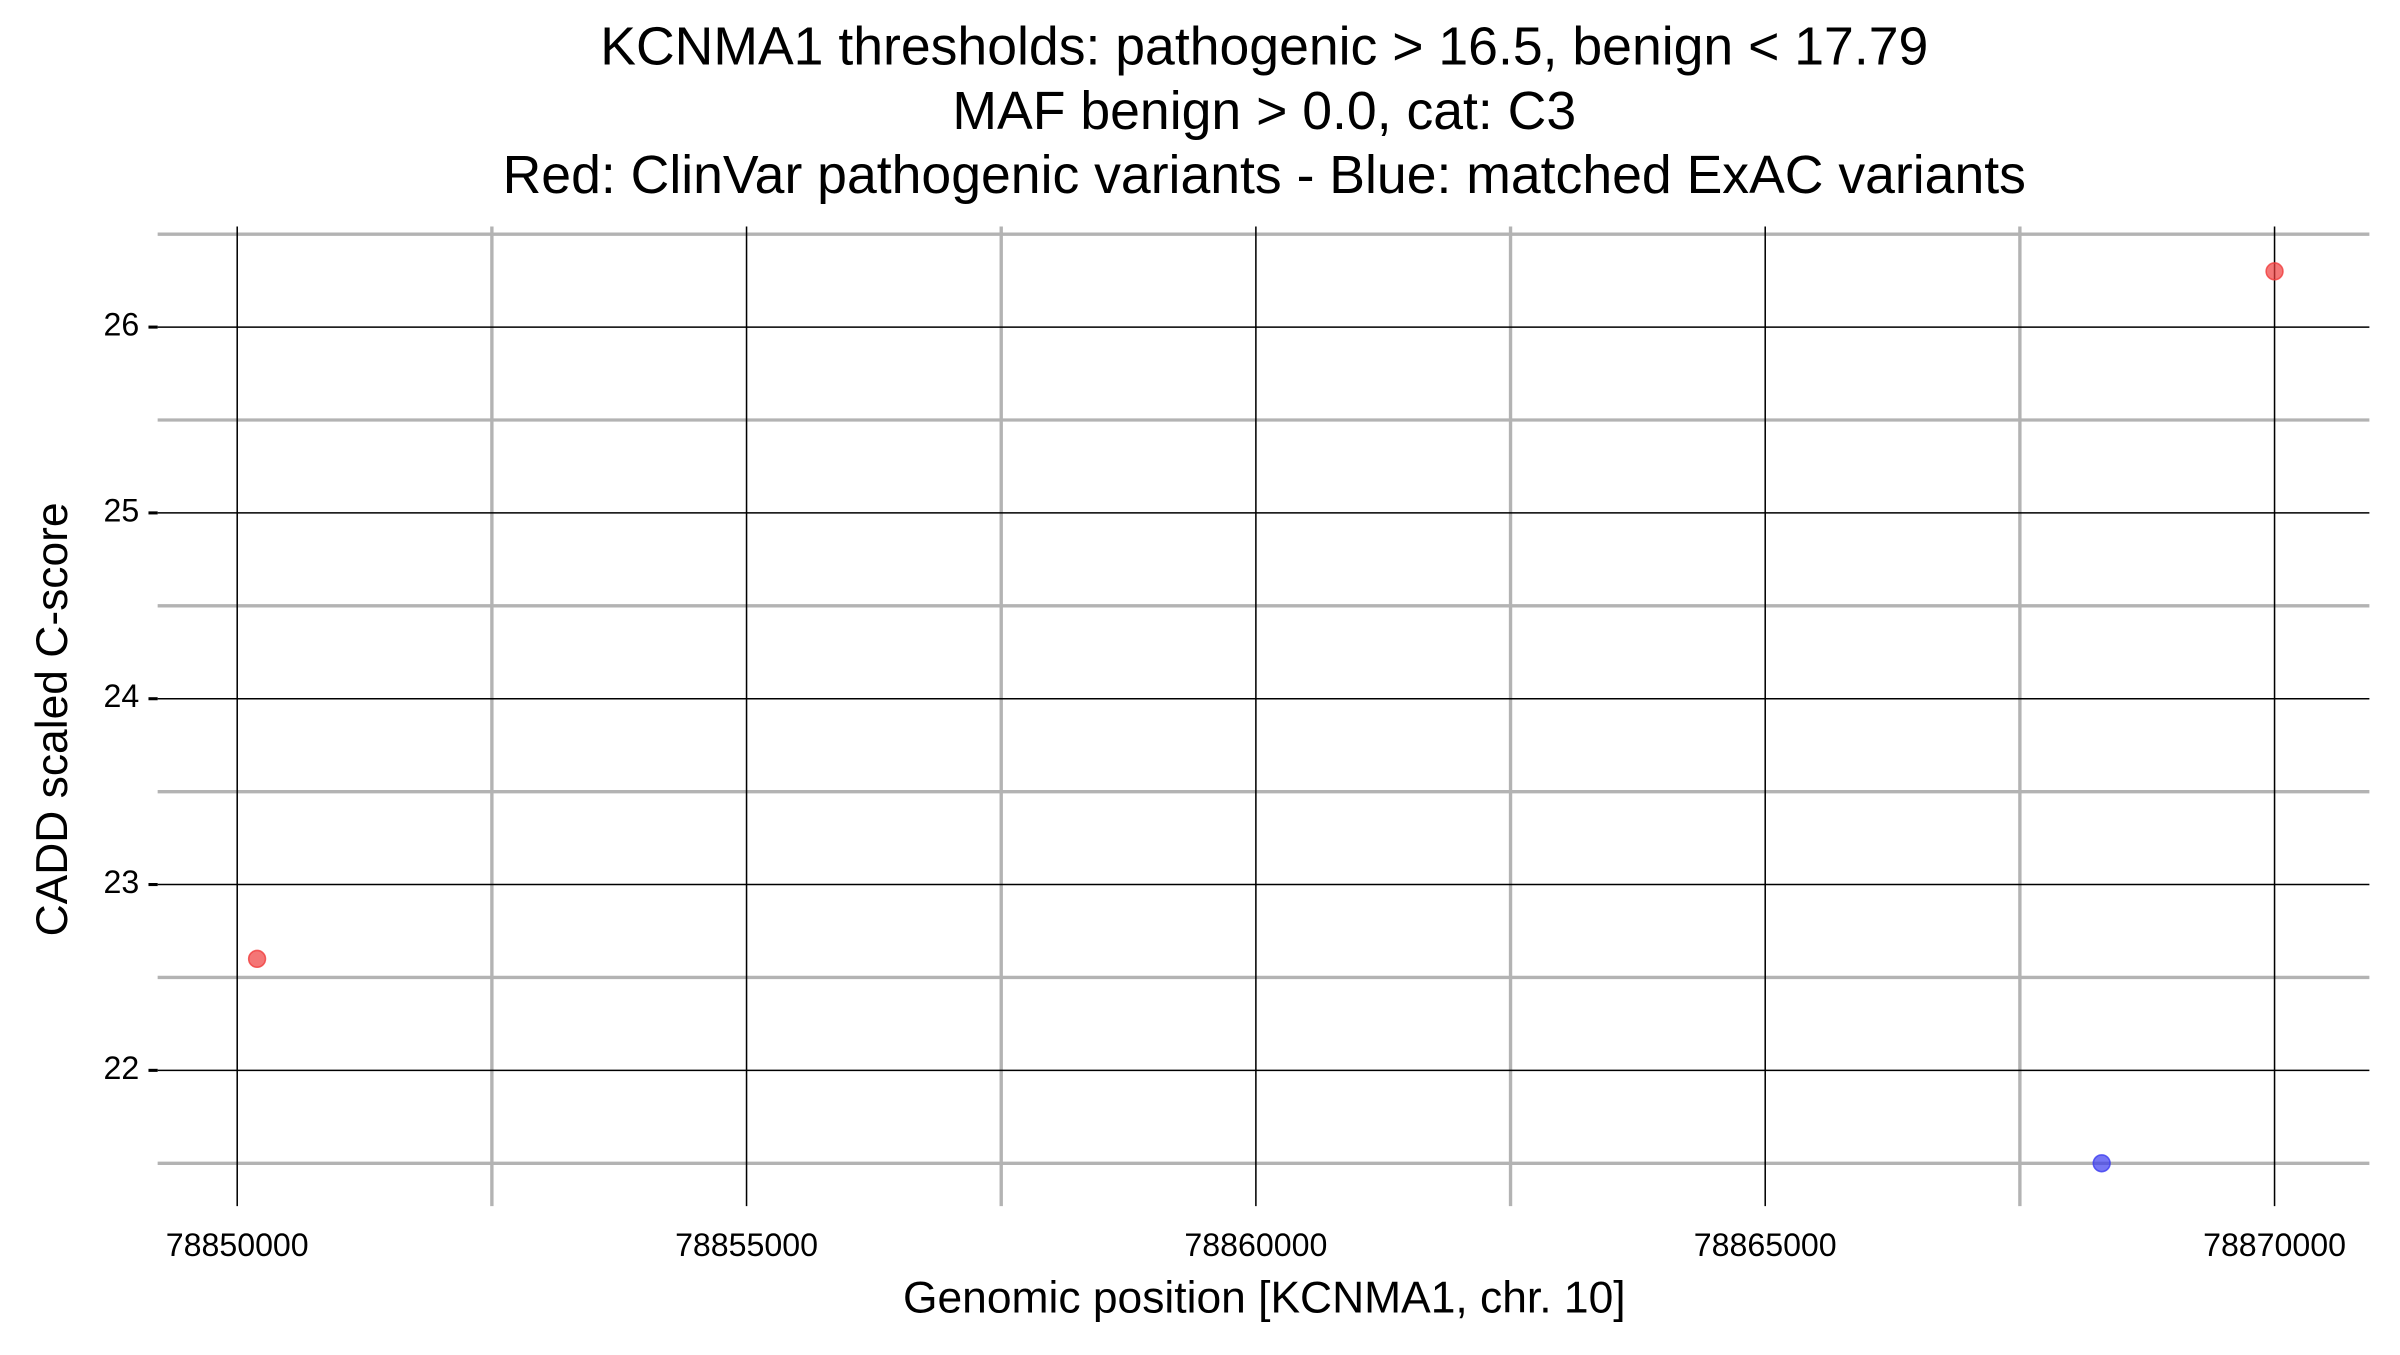  What do you see at coordinates (746, 1245) in the screenshot?
I see `x-tick-label: 78855000` at bounding box center [746, 1245].